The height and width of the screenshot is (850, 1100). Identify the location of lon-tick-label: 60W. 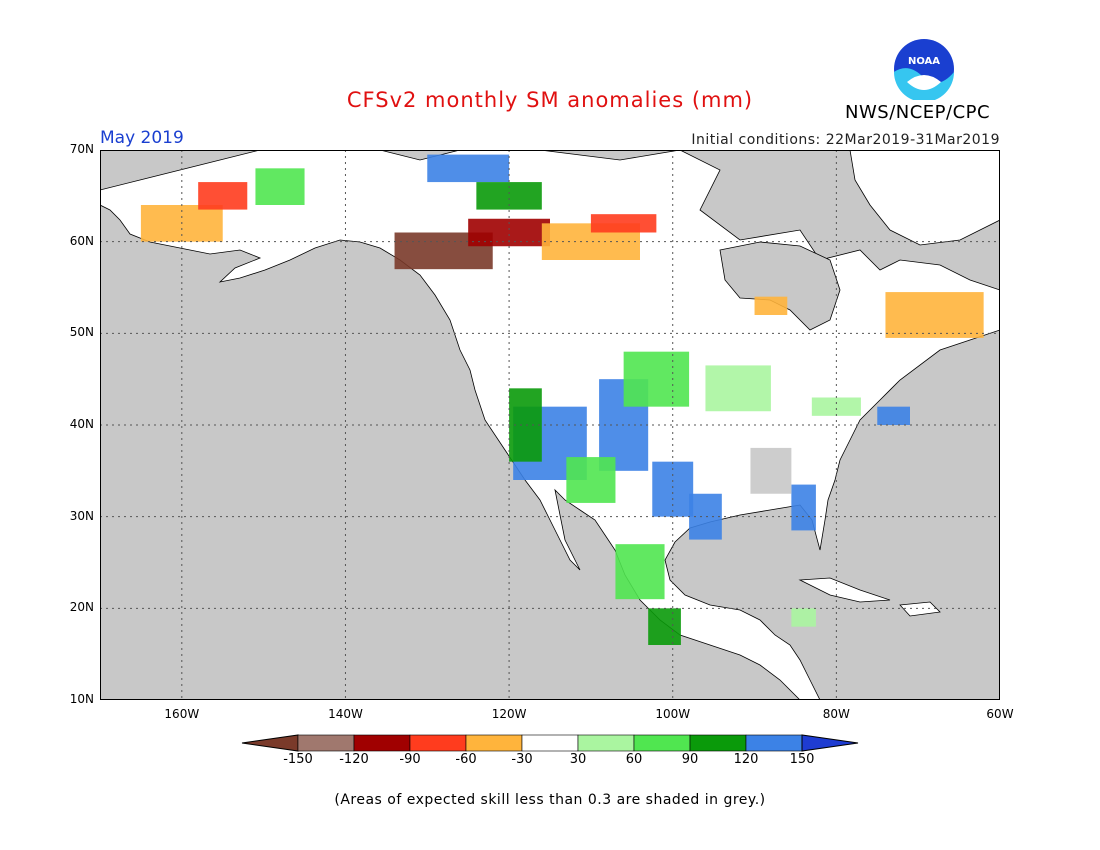
(1000, 714).